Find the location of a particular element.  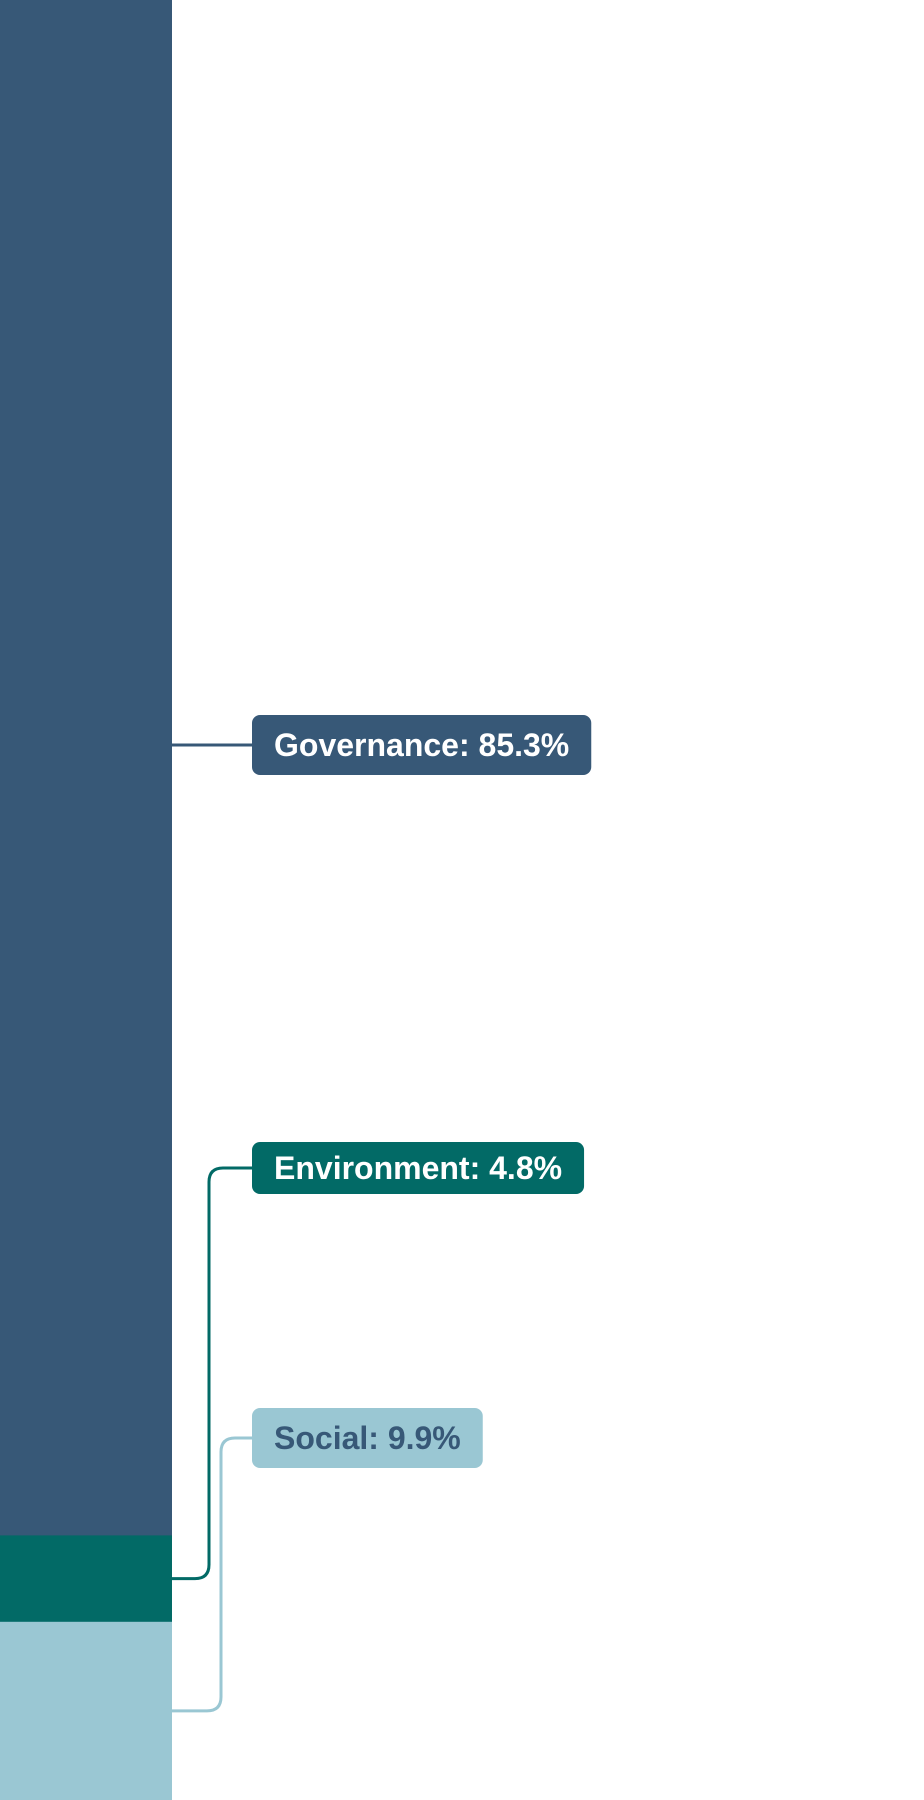

data-label-governance: Governance: 85.3% is located at coordinates (422, 745).